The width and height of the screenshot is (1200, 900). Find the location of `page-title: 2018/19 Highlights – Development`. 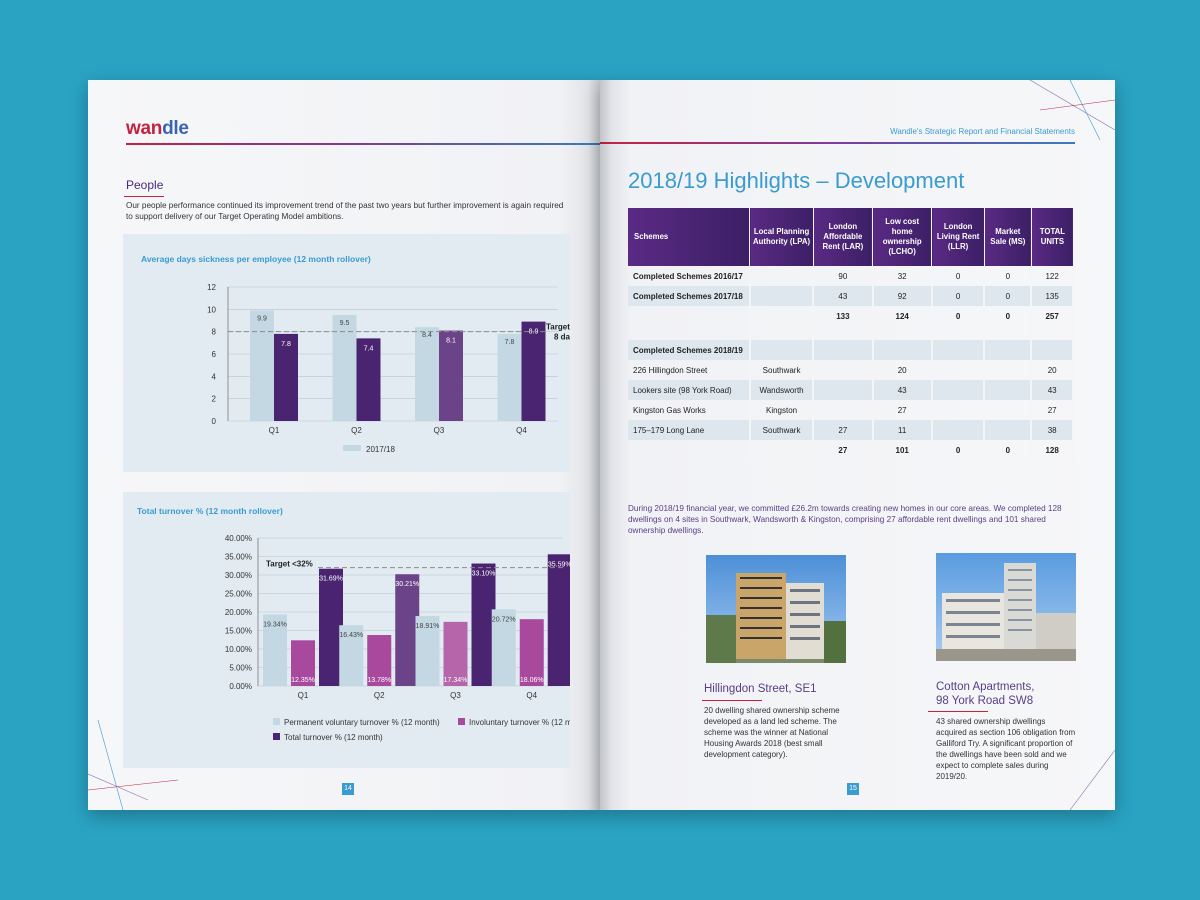

page-title: 2018/19 Highlights – Development is located at coordinates (796, 180).